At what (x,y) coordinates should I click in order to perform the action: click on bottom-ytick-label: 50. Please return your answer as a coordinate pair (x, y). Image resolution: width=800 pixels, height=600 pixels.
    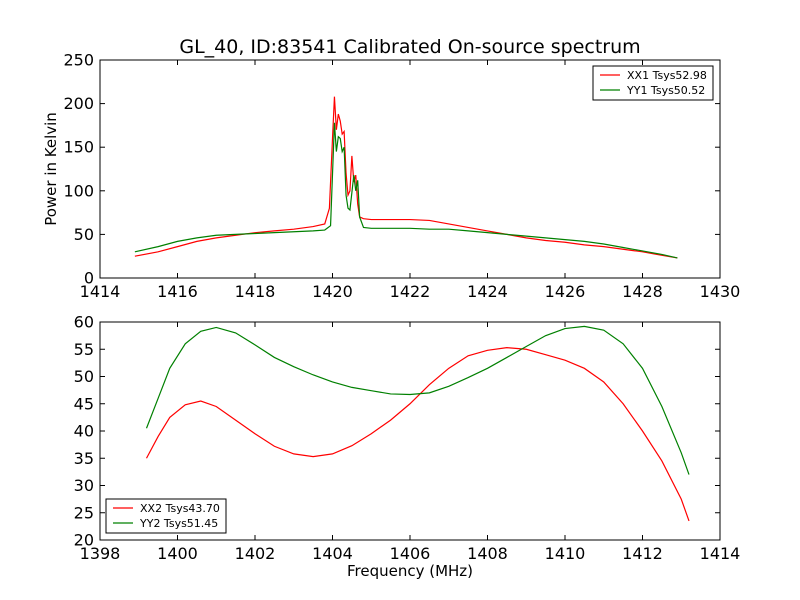
    Looking at the image, I should click on (84, 376).